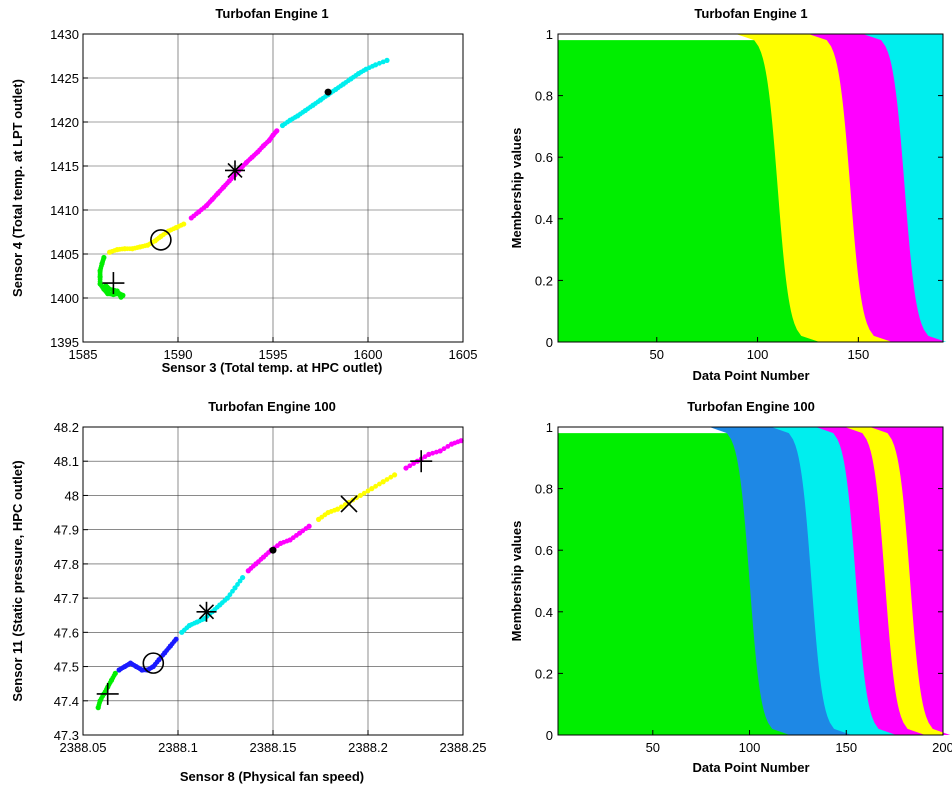 The width and height of the screenshot is (952, 787). I want to click on y-tick-label: 1415, so click(64, 166).